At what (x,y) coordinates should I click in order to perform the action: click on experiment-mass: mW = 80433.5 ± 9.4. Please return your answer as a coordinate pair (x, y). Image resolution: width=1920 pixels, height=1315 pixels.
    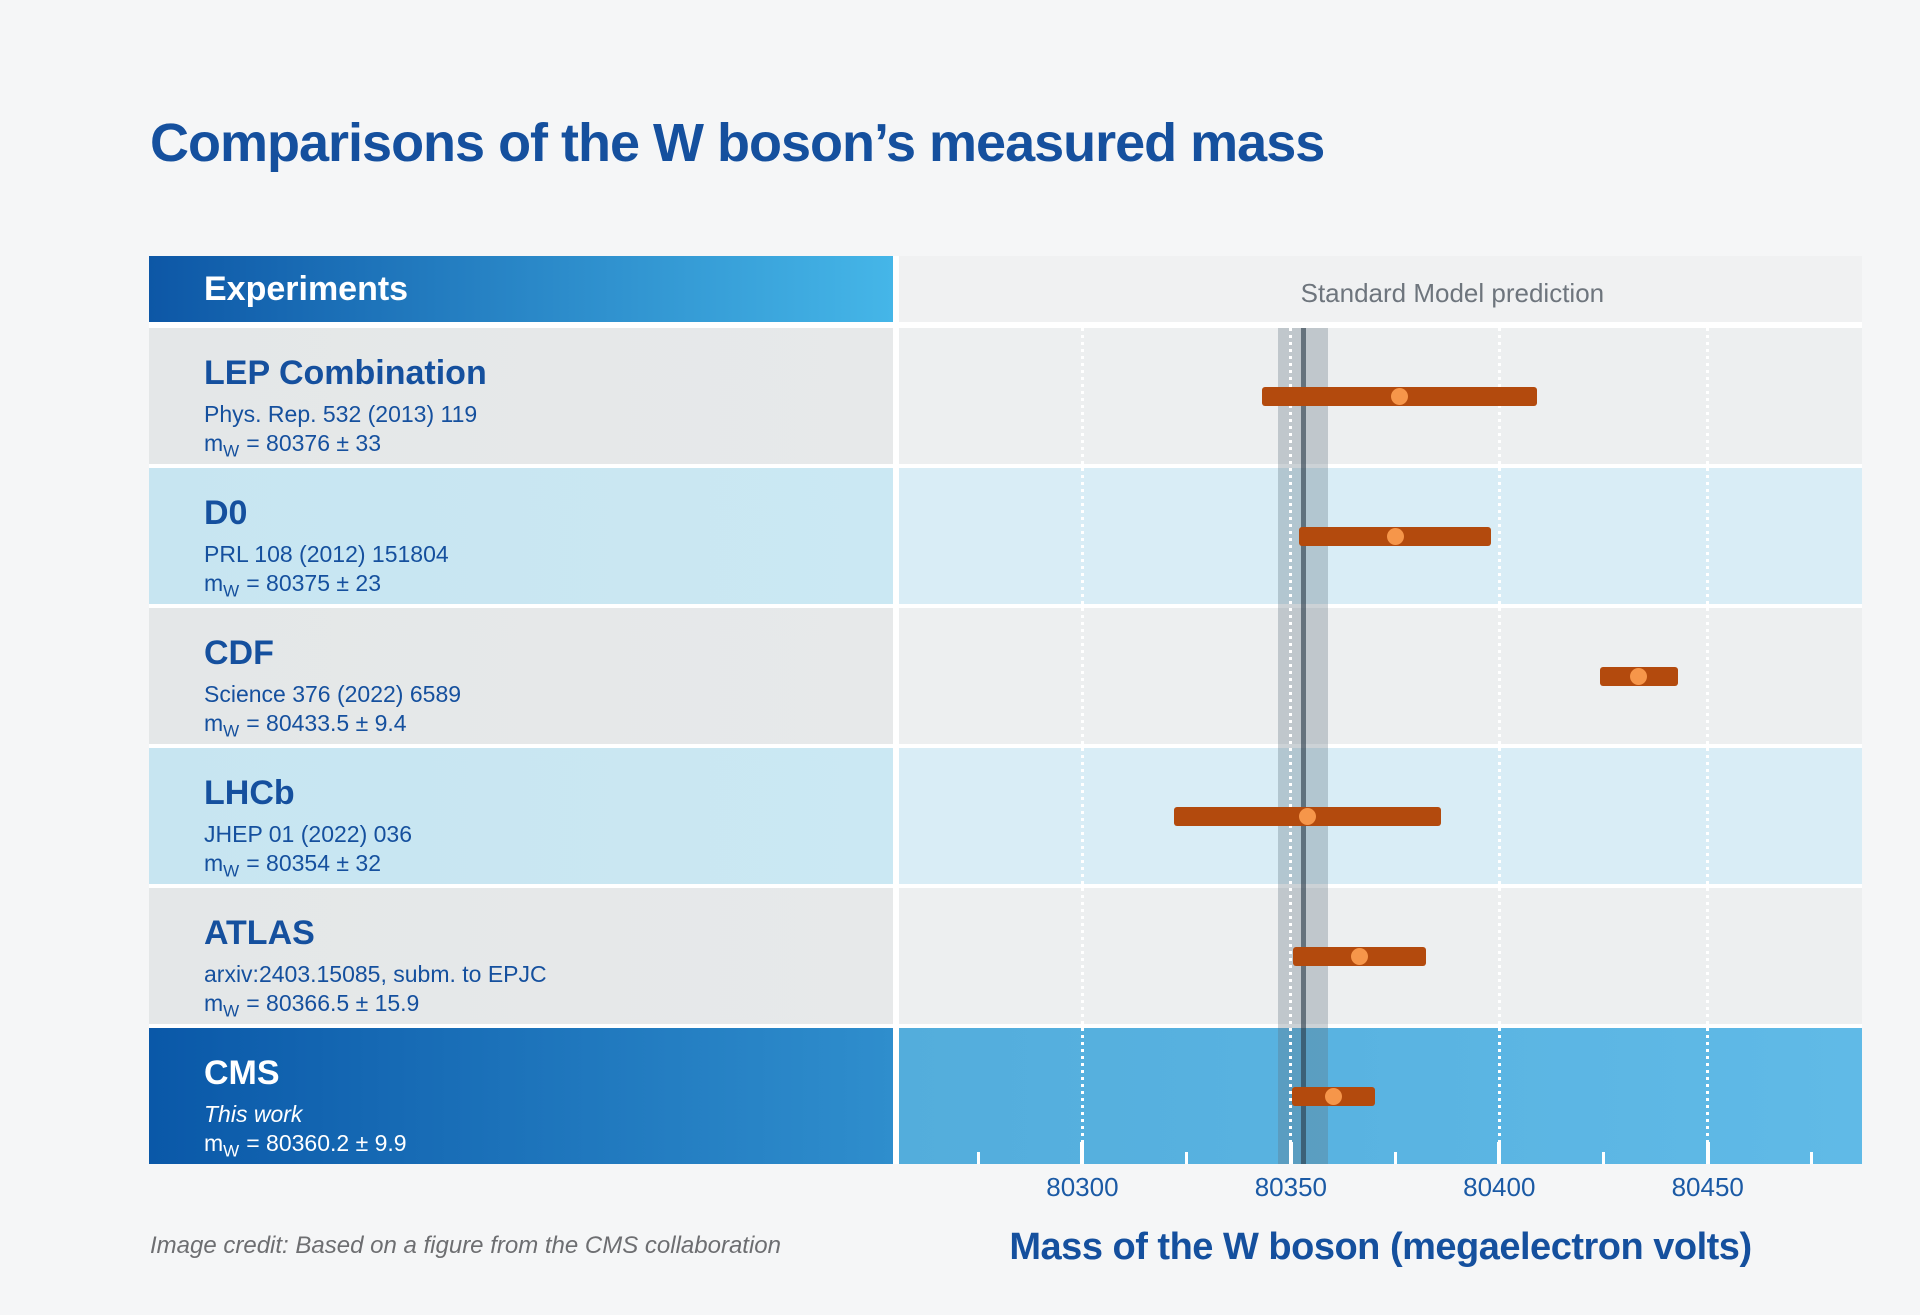
    Looking at the image, I should click on (548, 727).